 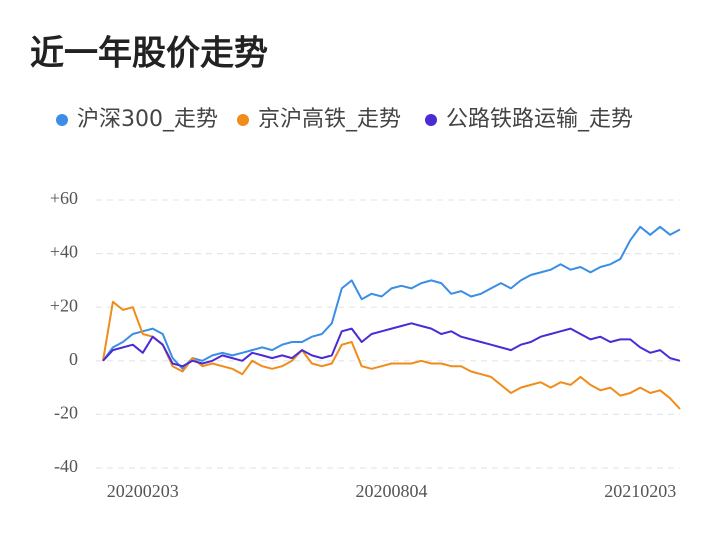 I want to click on series-line, so click(x=391, y=345).